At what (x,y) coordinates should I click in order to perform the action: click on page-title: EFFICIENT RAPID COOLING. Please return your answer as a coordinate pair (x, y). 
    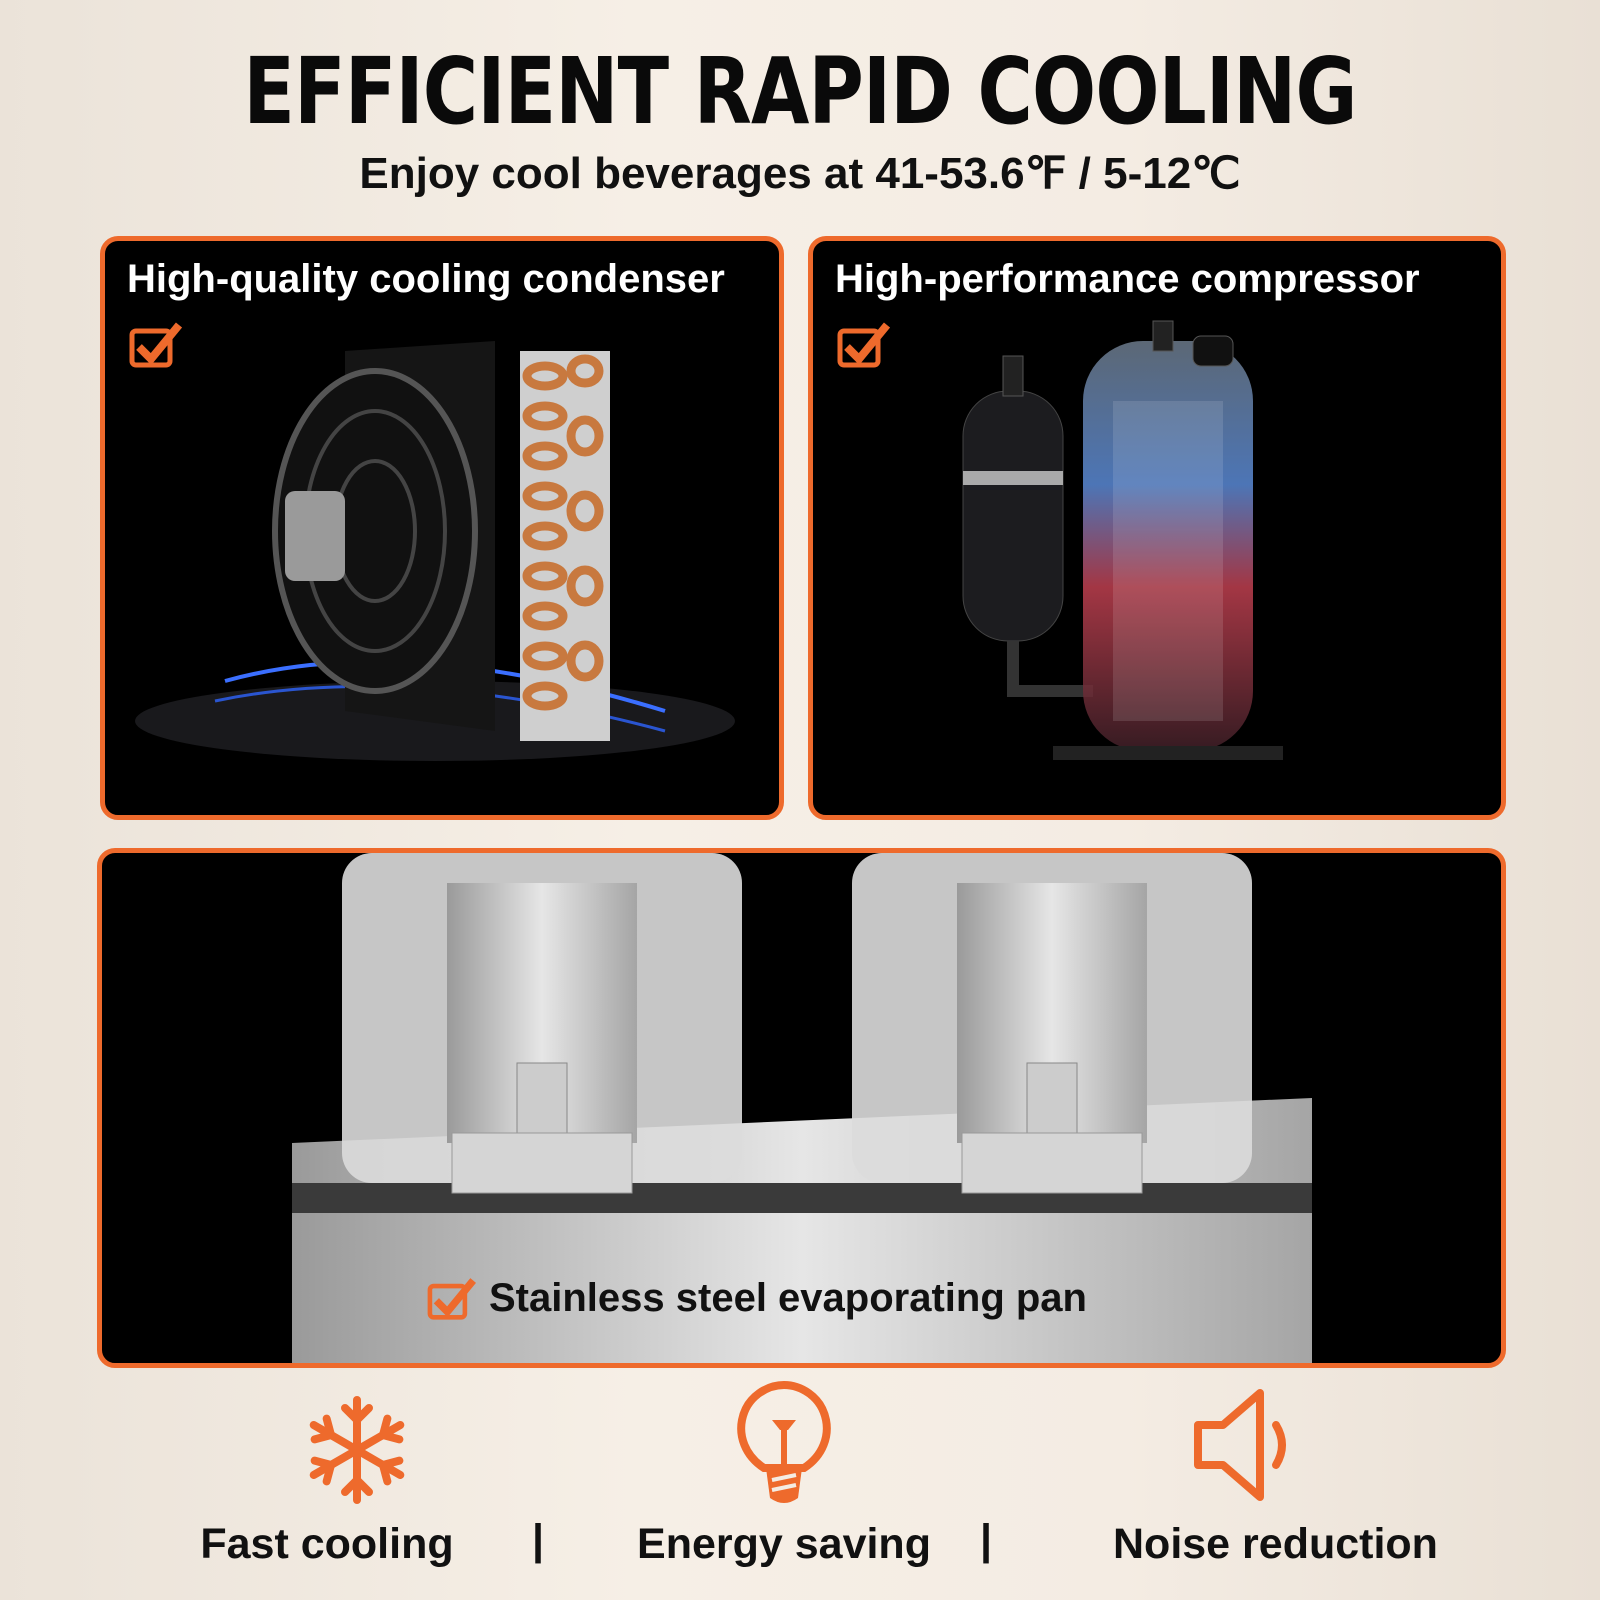
    Looking at the image, I should click on (800, 91).